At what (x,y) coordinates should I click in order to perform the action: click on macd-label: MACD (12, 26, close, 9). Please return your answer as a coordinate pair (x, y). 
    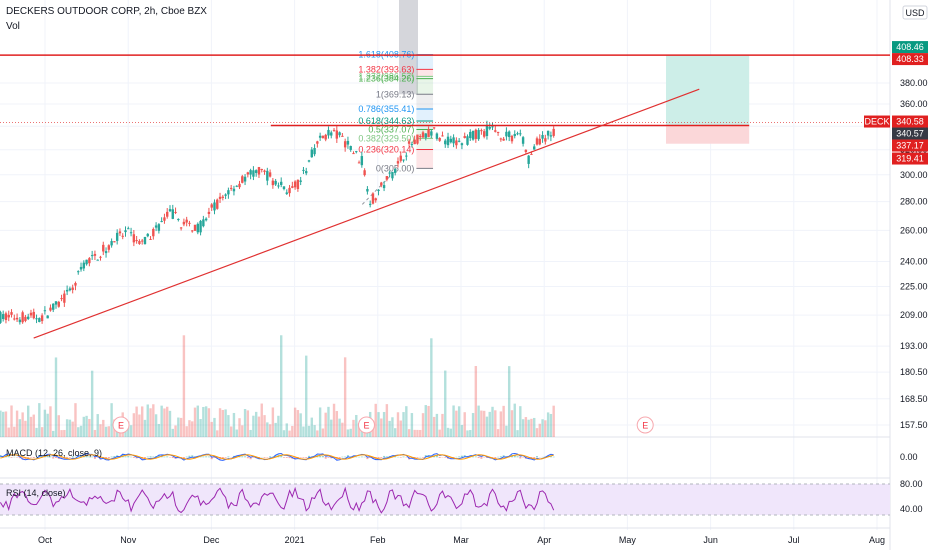
    Looking at the image, I should click on (54, 453).